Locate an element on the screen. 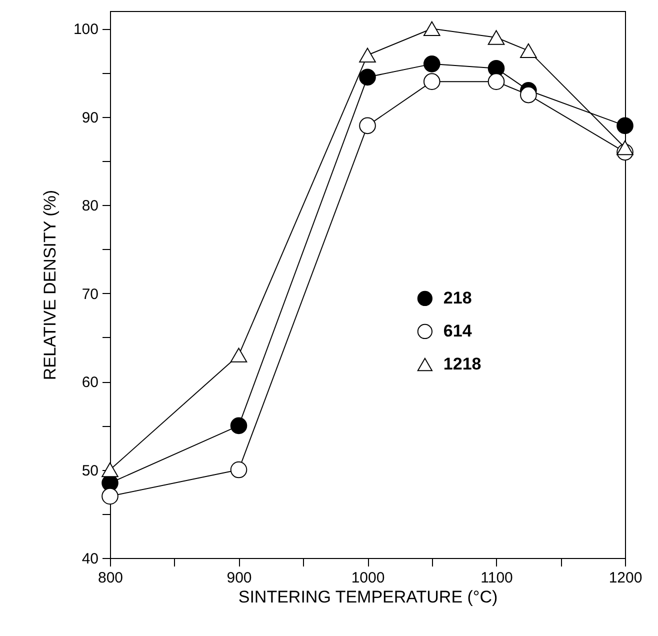 The image size is (658, 636). x-tick-label: 1200 is located at coordinates (625, 578).